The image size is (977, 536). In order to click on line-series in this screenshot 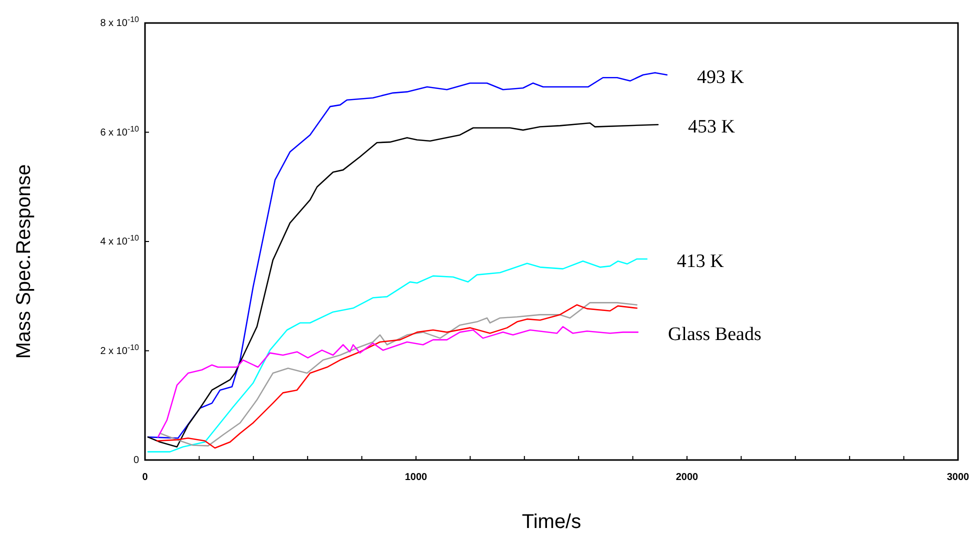, I will do `click(398, 382)`.